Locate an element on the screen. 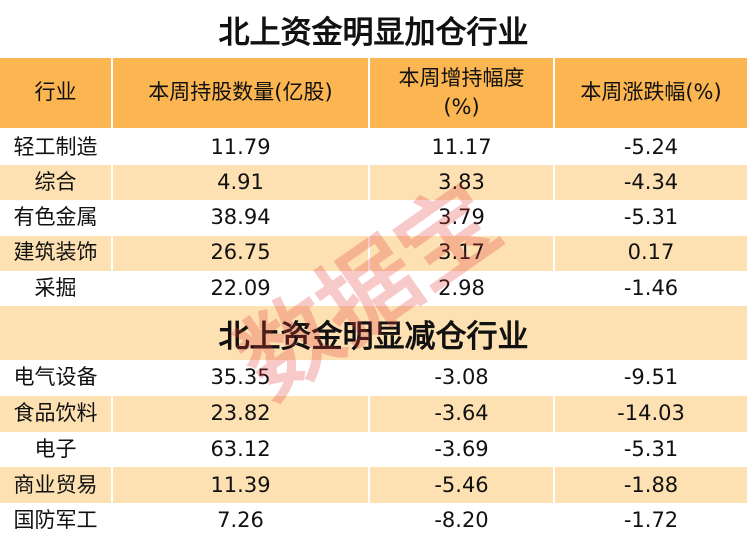 The image size is (747, 539). section-title: 北上资金明显减仓行业 is located at coordinates (373, 333).